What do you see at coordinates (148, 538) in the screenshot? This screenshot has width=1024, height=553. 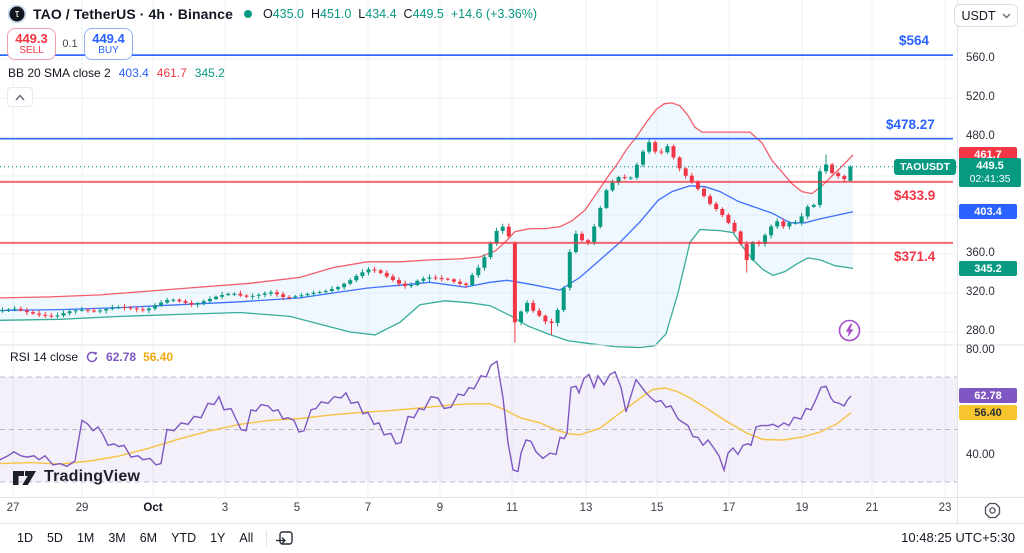 I see `range-button-6M: 6M` at bounding box center [148, 538].